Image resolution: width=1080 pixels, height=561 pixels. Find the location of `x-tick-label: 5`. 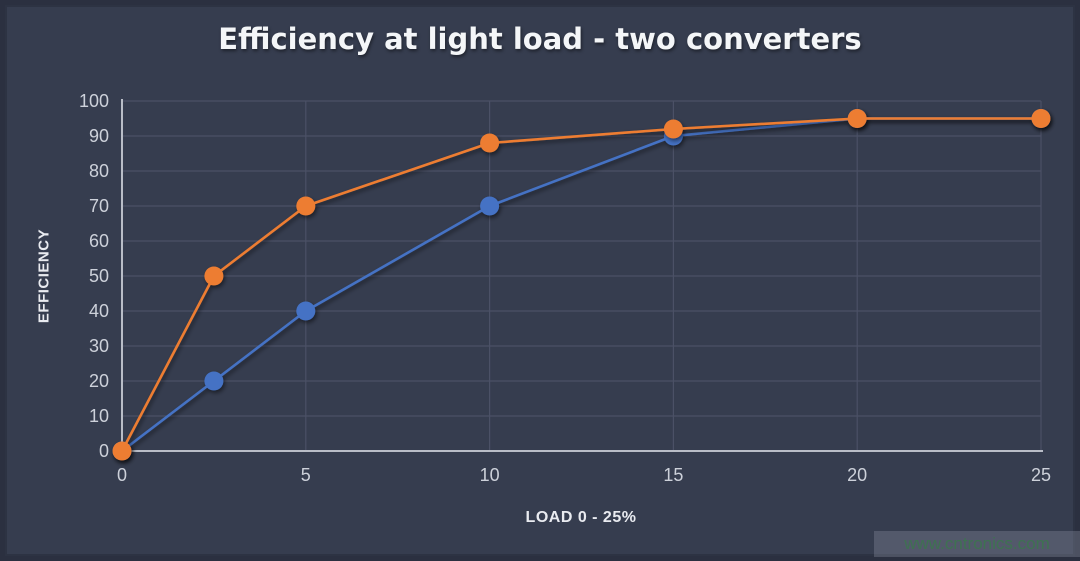

x-tick-label: 5 is located at coordinates (306, 475).